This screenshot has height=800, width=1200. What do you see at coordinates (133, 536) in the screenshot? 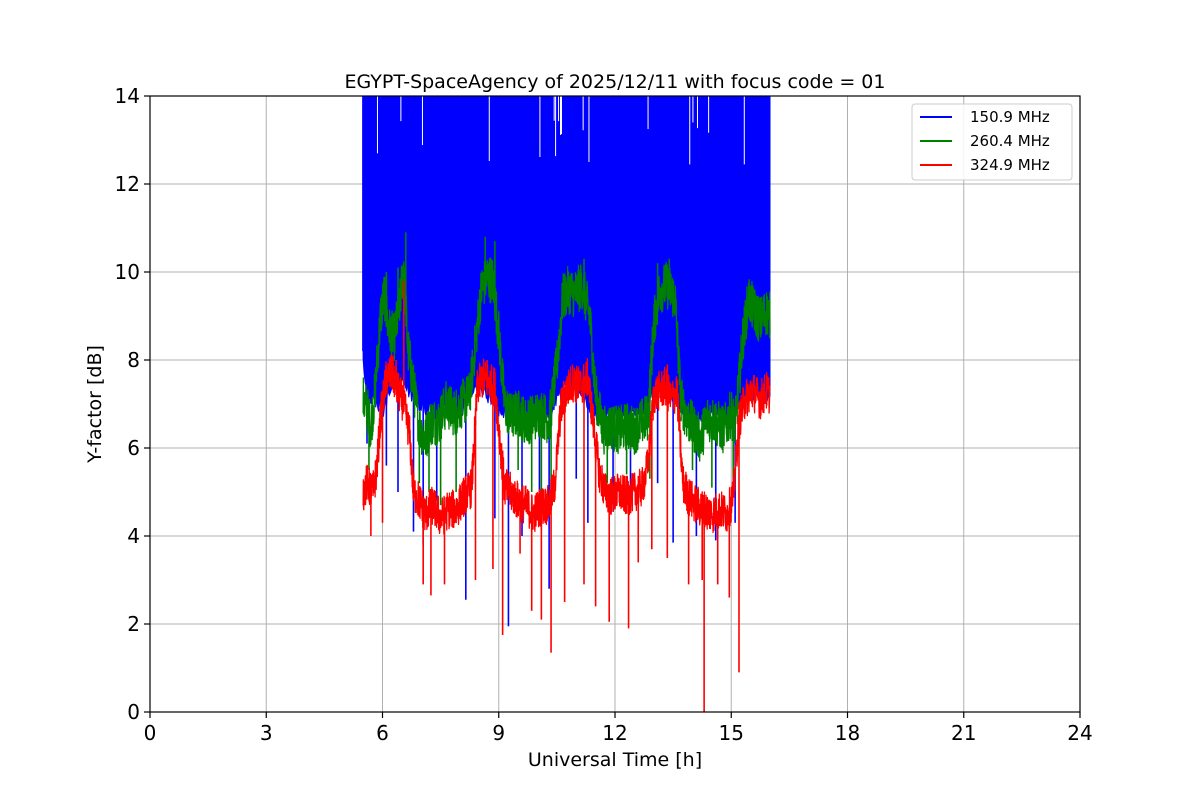
I see `y-tick-label: 4` at bounding box center [133, 536].